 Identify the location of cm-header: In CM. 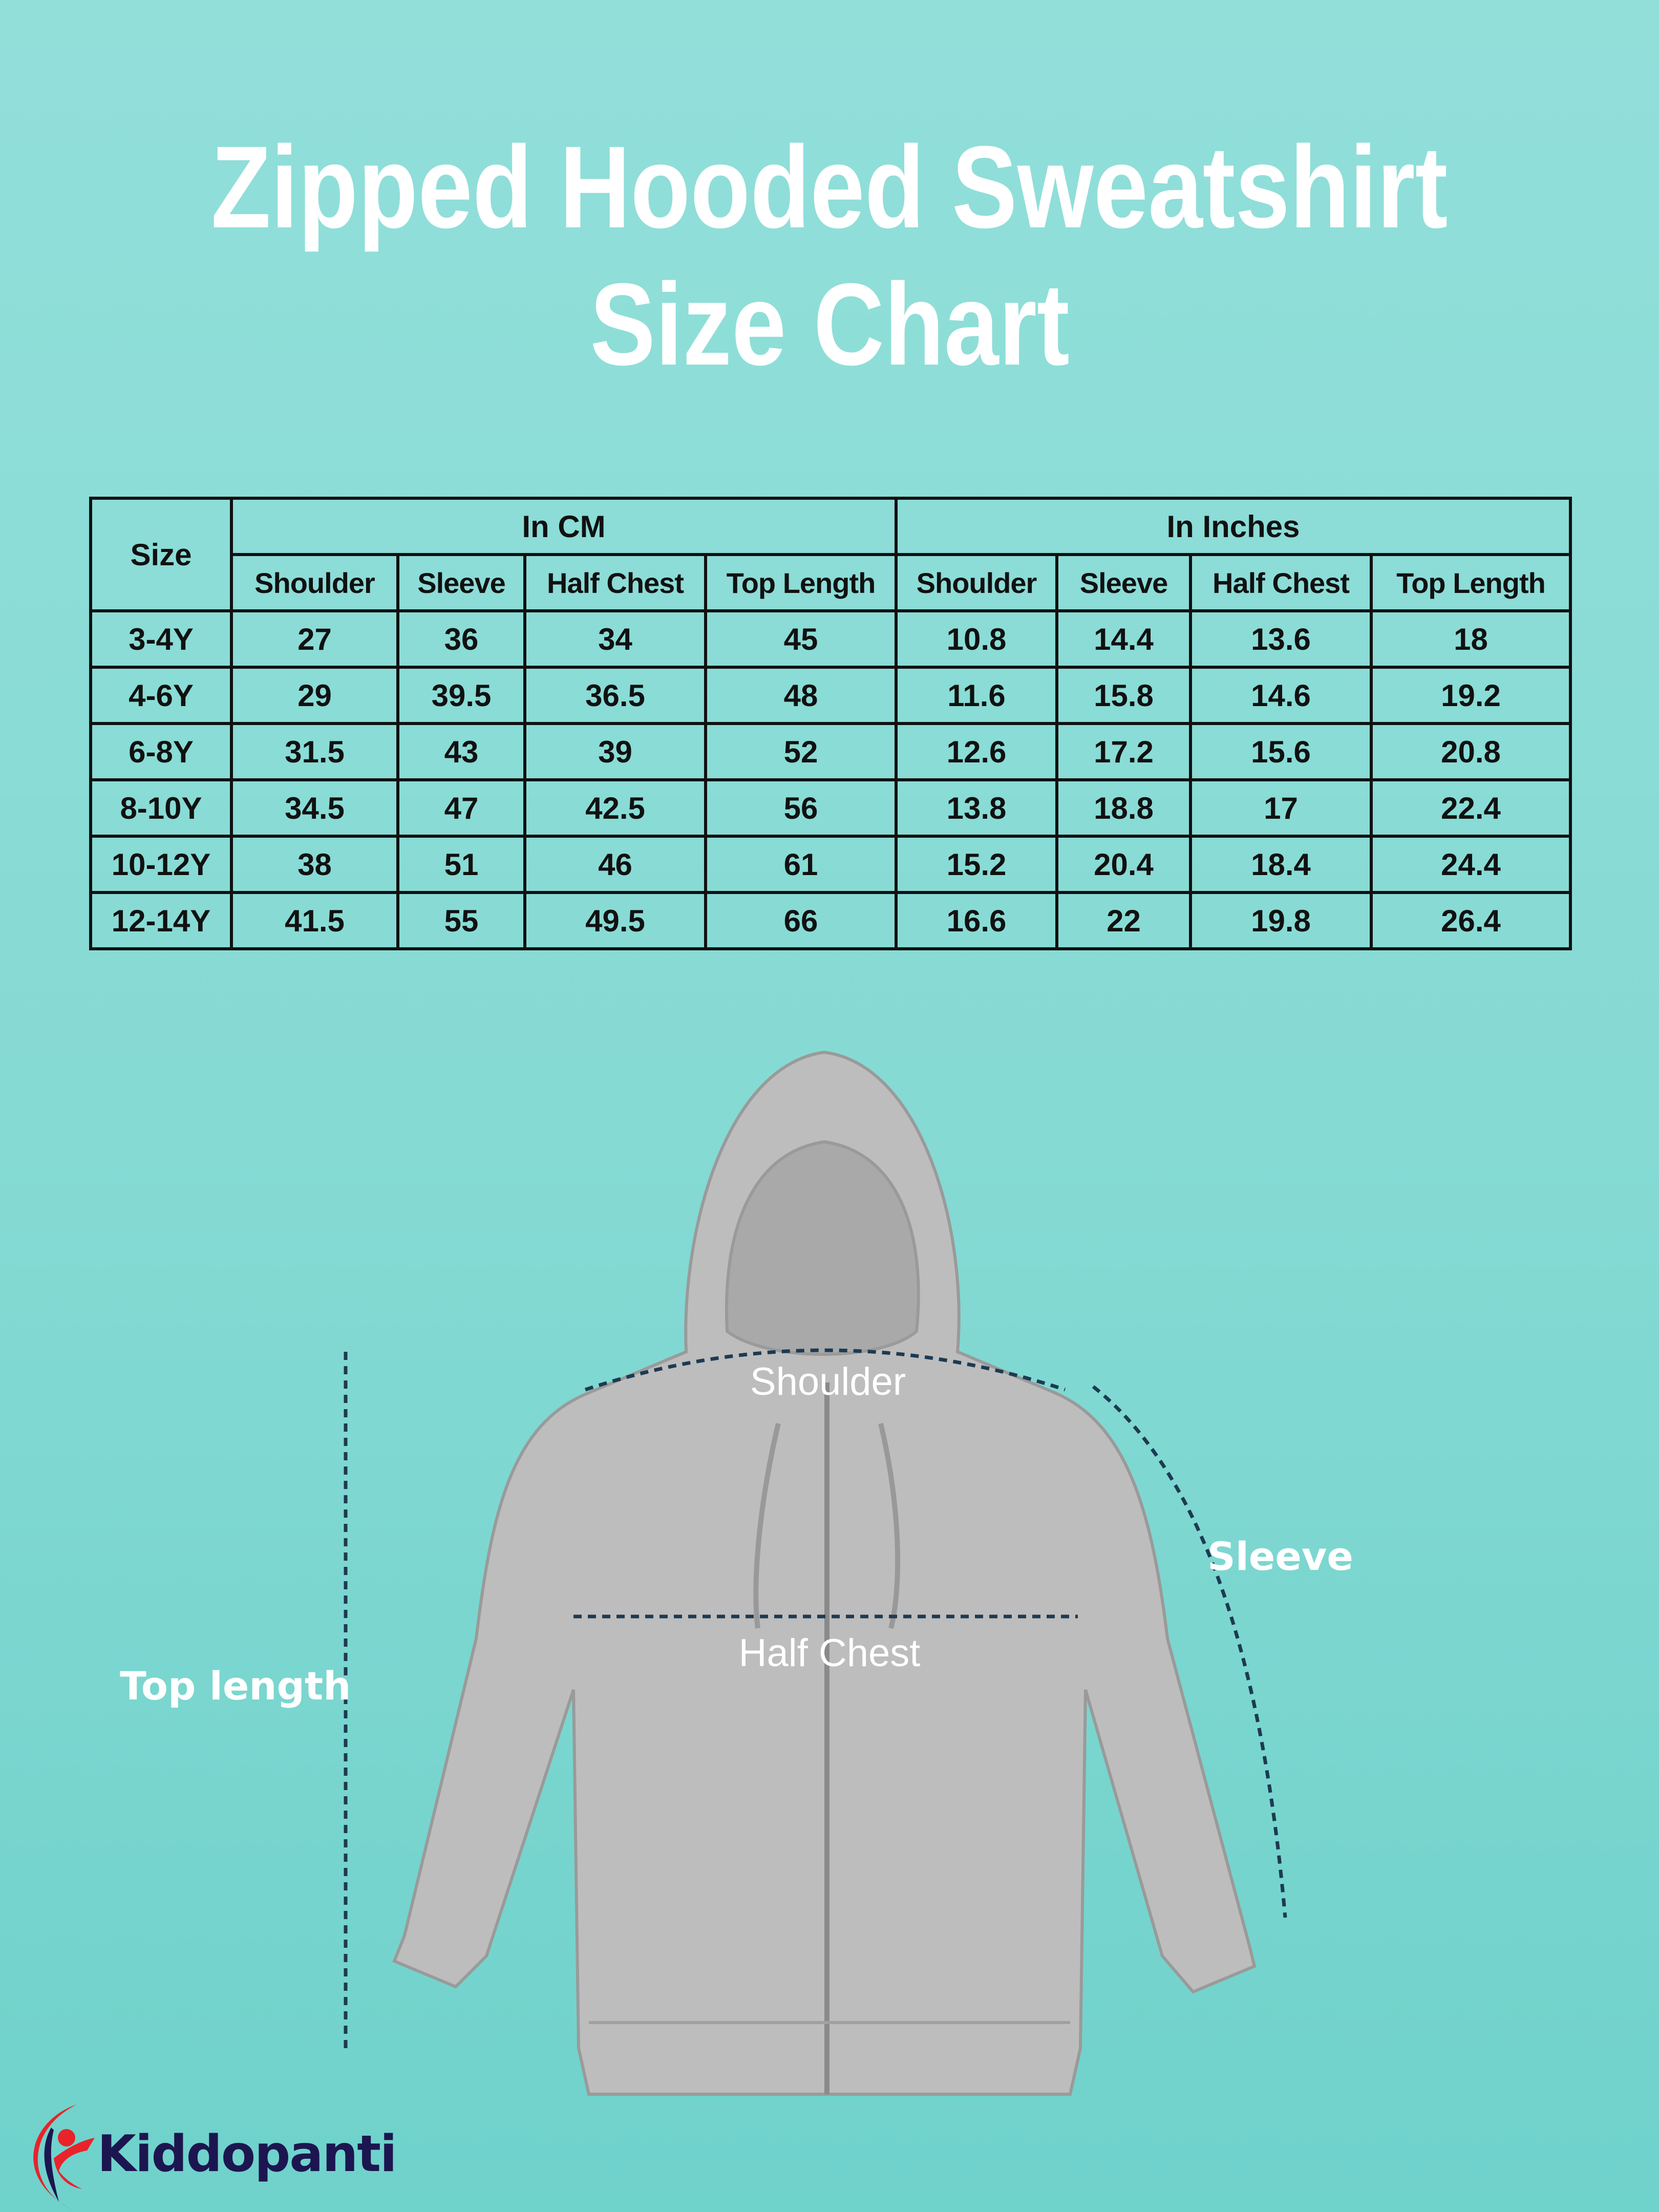
(564, 526).